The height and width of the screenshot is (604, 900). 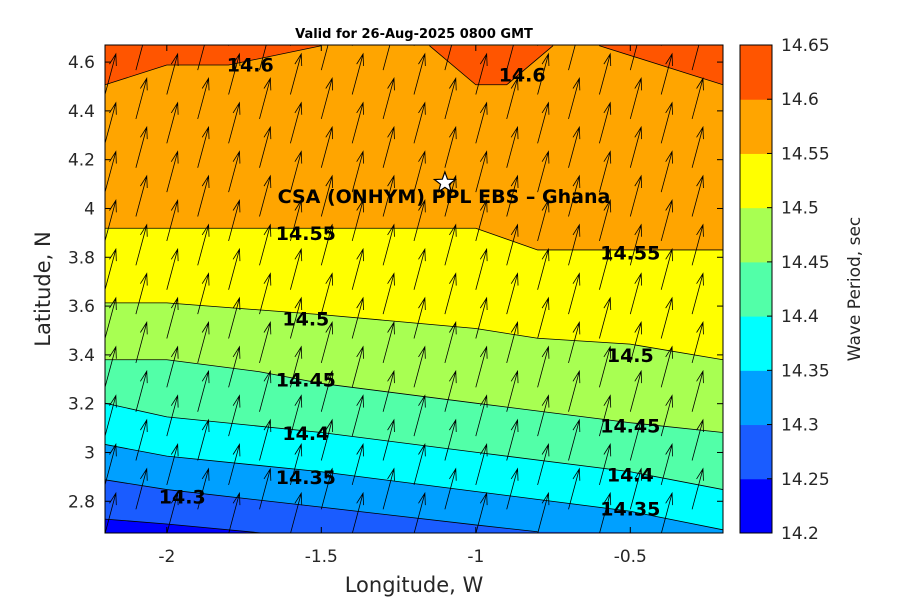 What do you see at coordinates (800, 426) in the screenshot?
I see `colorbar-tick-label: 14.3` at bounding box center [800, 426].